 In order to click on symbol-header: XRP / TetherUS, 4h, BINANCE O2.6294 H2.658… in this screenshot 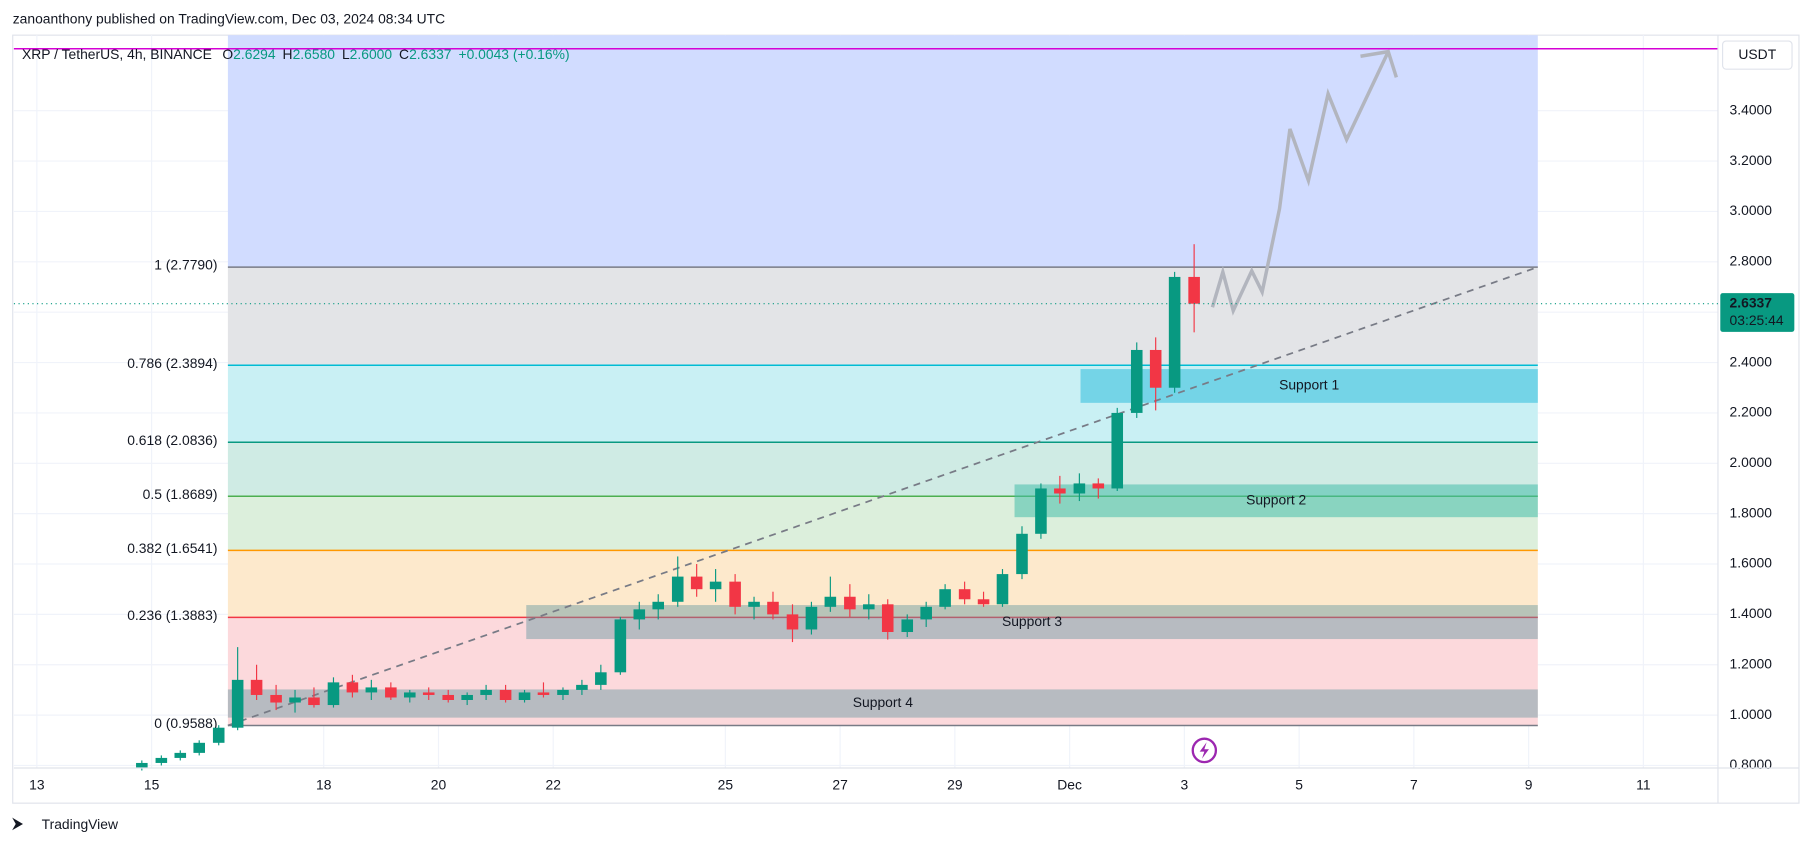, I will do `click(296, 54)`.